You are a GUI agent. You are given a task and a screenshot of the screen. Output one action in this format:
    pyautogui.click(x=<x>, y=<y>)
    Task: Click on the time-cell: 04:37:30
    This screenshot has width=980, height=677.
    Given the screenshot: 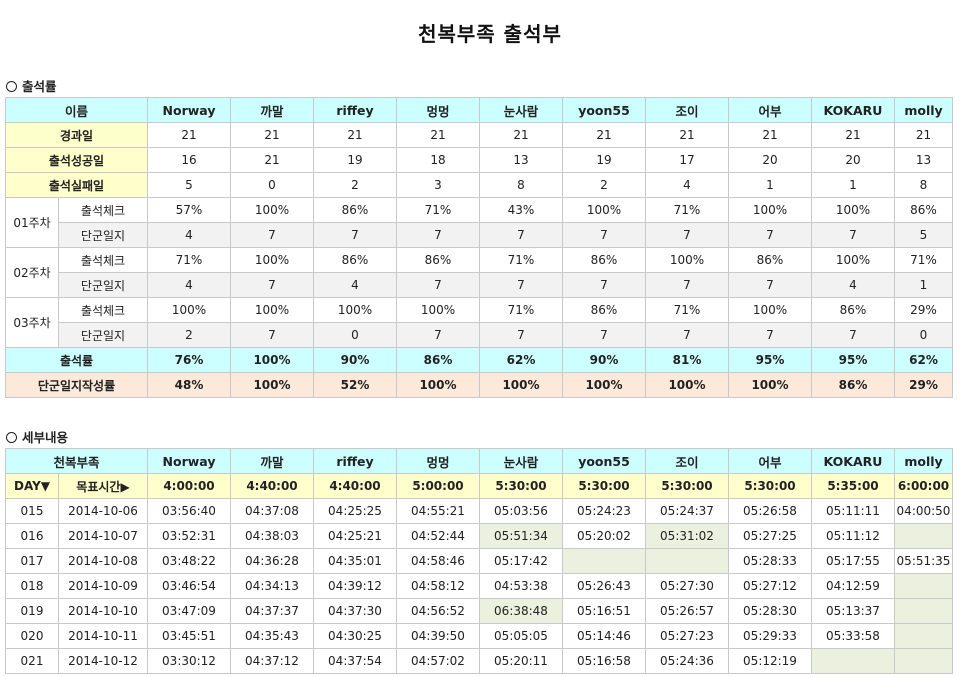 What is the action you would take?
    pyautogui.click(x=355, y=611)
    